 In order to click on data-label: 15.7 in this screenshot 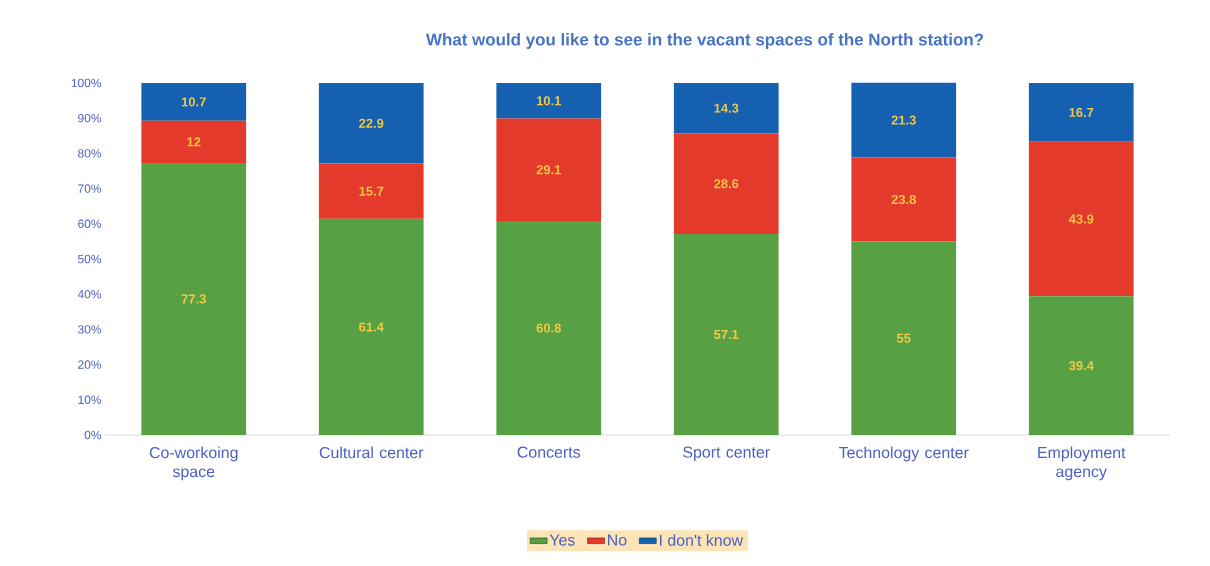, I will do `click(371, 191)`.